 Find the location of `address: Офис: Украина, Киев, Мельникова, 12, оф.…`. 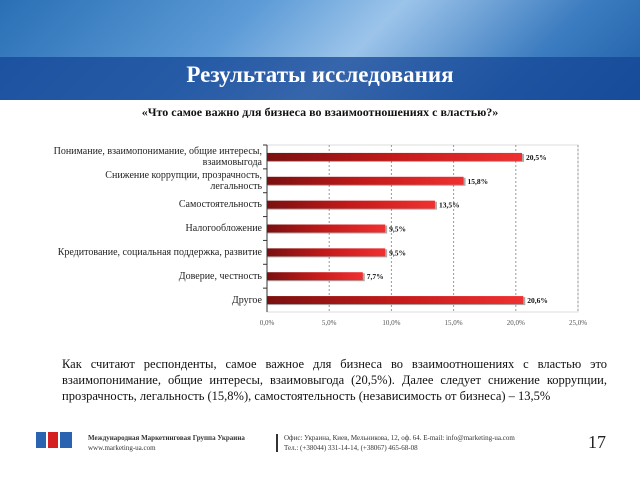

address: Офис: Украина, Киев, Мельникова, 12, оф.… is located at coordinates (399, 438).